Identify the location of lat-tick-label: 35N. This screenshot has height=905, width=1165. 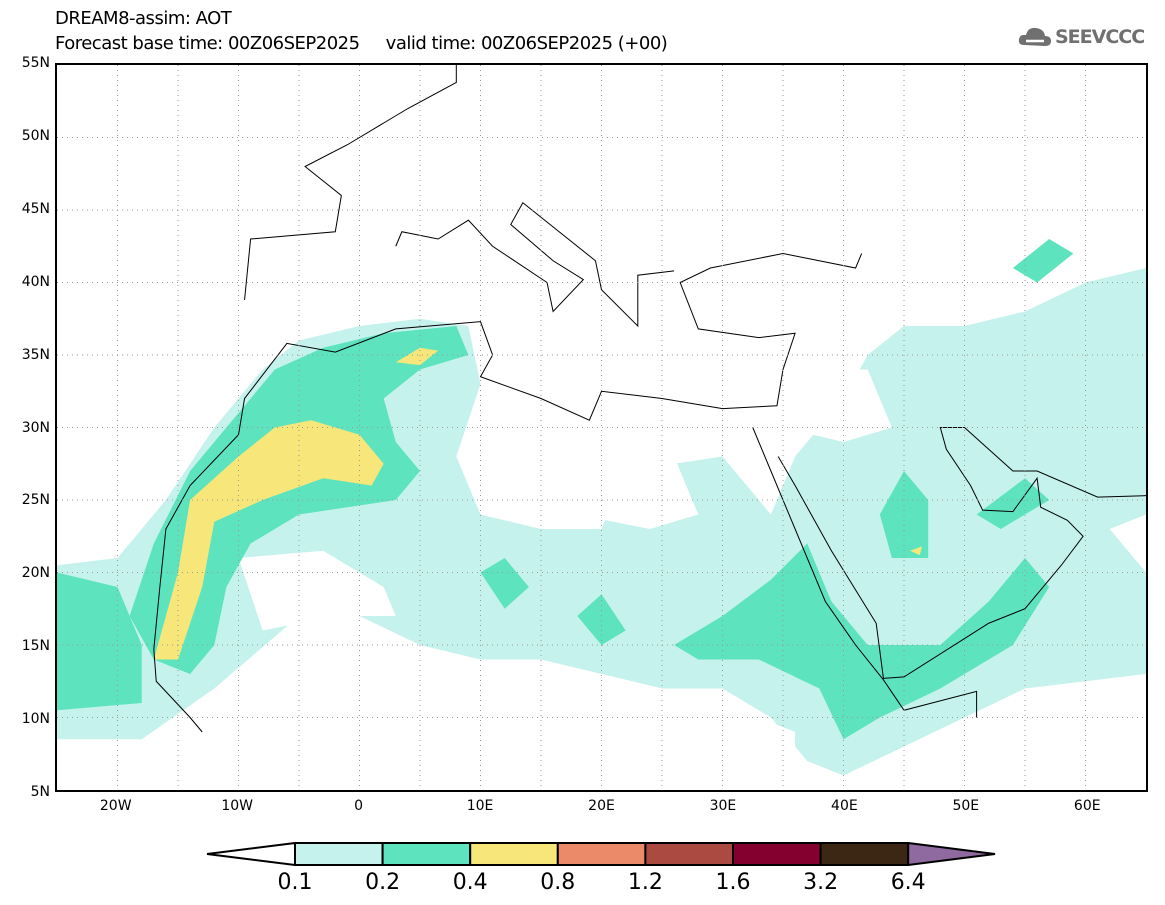
(35, 354).